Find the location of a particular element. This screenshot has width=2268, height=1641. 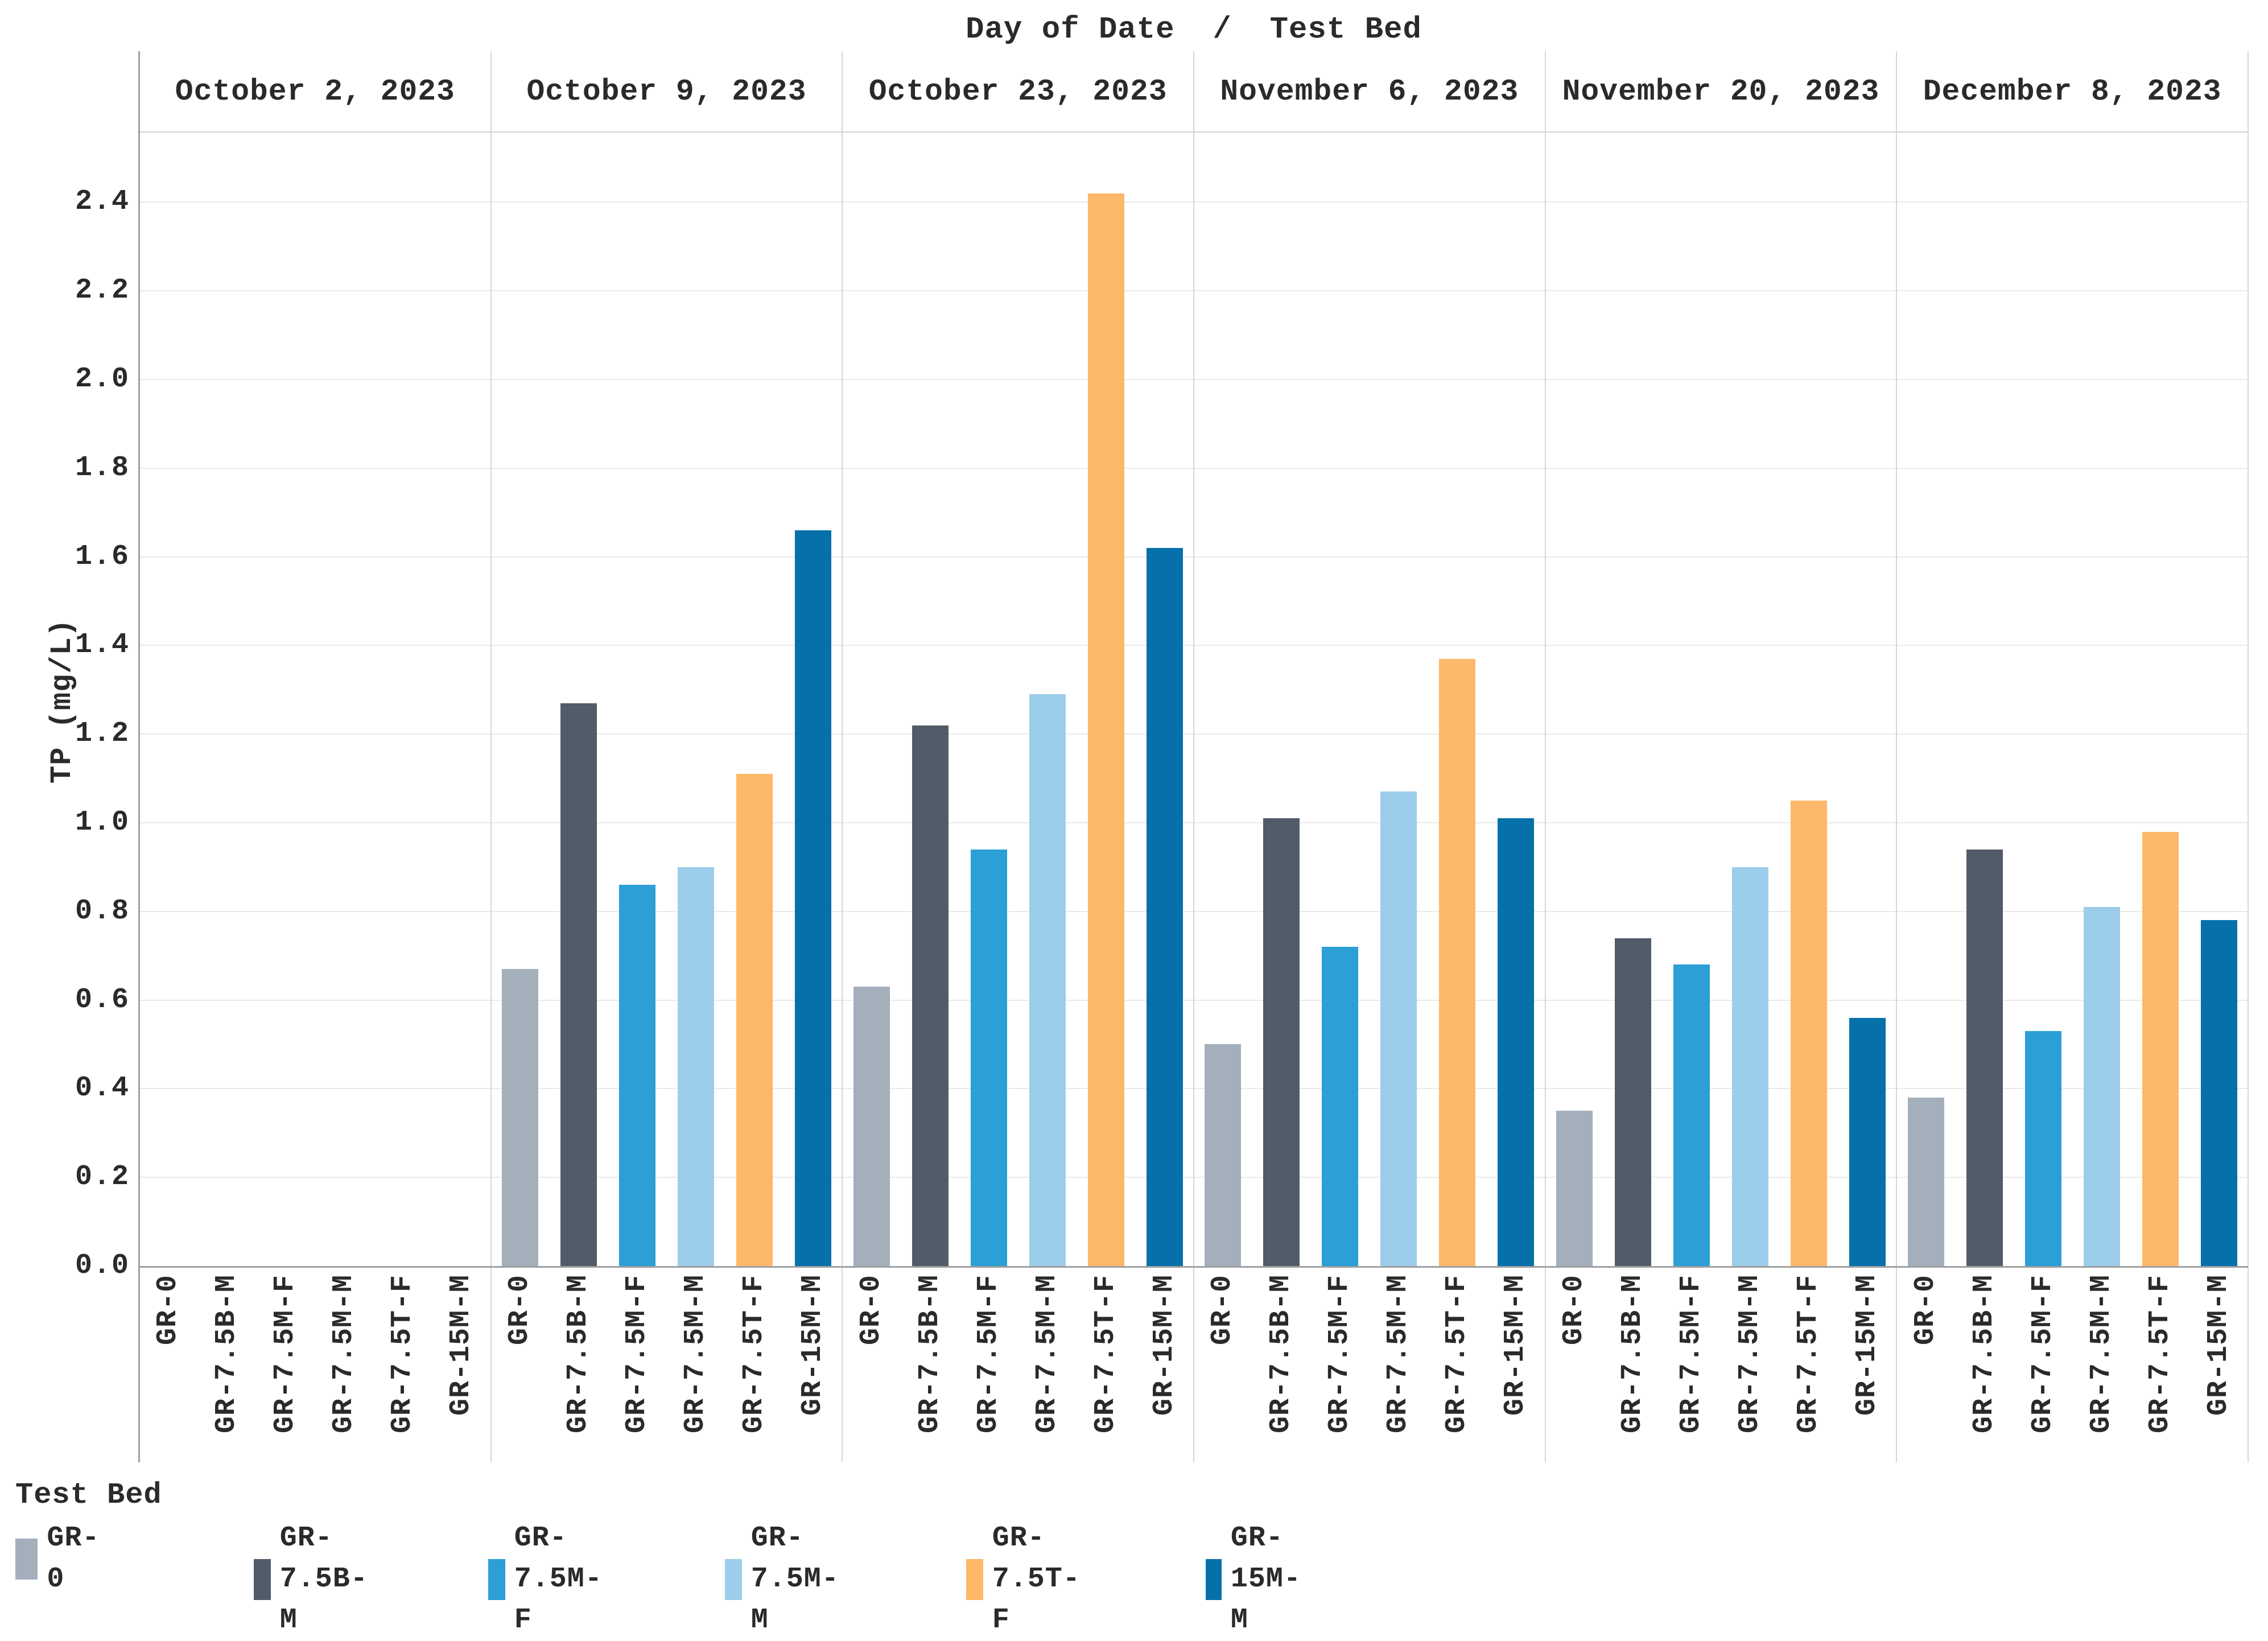

y-tick-label: 0.6 is located at coordinates (103, 999).